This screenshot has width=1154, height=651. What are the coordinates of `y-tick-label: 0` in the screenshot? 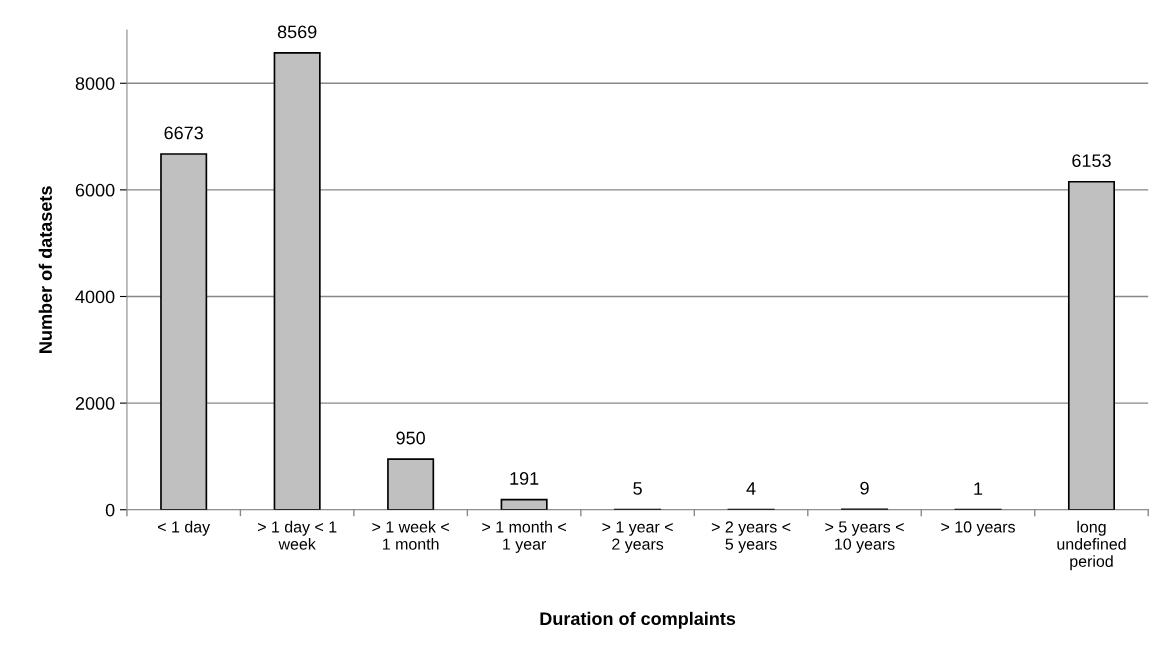 It's located at (110, 510).